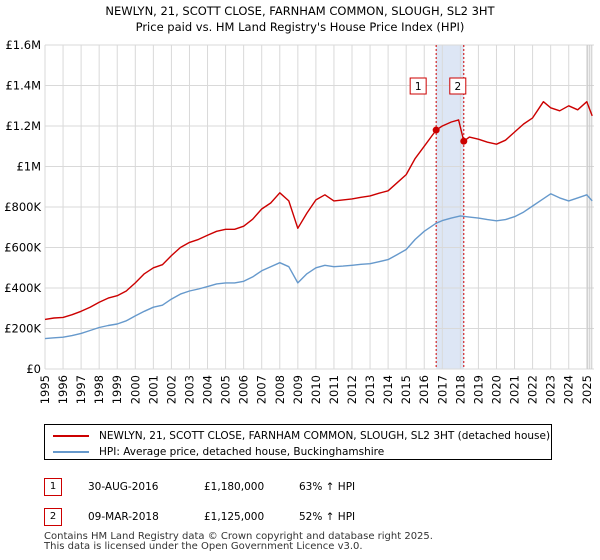  What do you see at coordinates (28, 167) in the screenshot?
I see `y-tick-label: £1M` at bounding box center [28, 167].